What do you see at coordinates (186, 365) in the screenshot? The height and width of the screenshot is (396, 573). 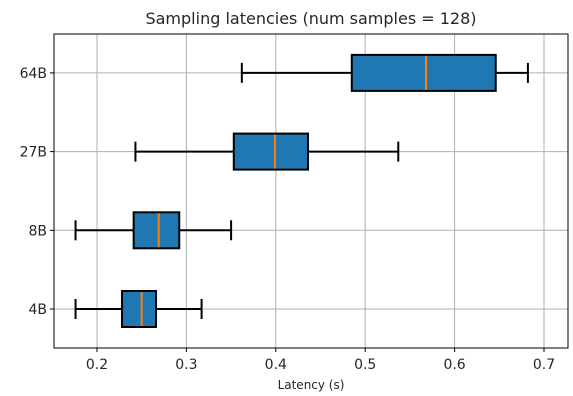 I see `x-tick-label: 0.3` at bounding box center [186, 365].